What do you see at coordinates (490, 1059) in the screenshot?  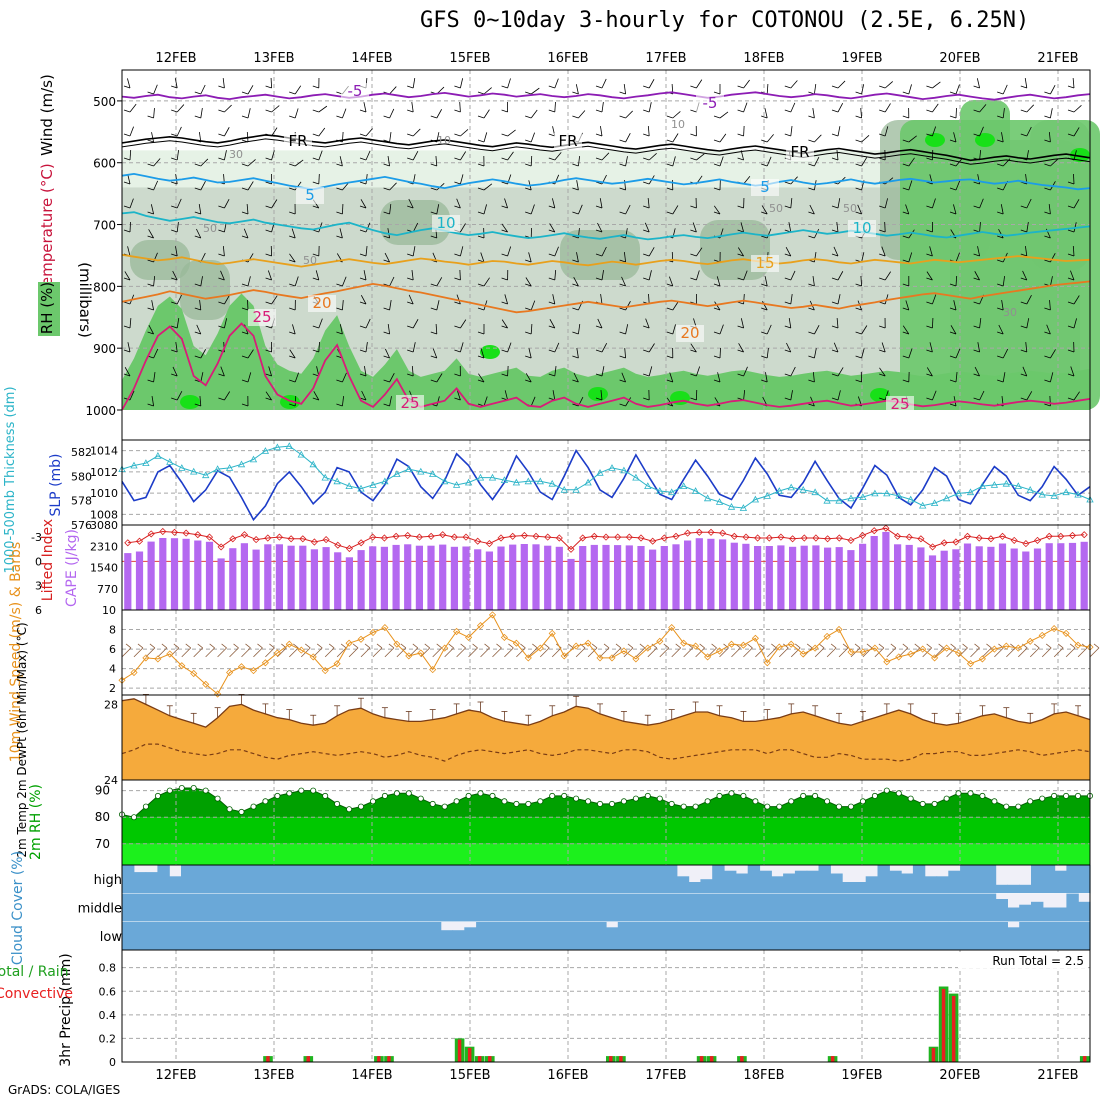 I see `precip-convective-bar` at bounding box center [490, 1059].